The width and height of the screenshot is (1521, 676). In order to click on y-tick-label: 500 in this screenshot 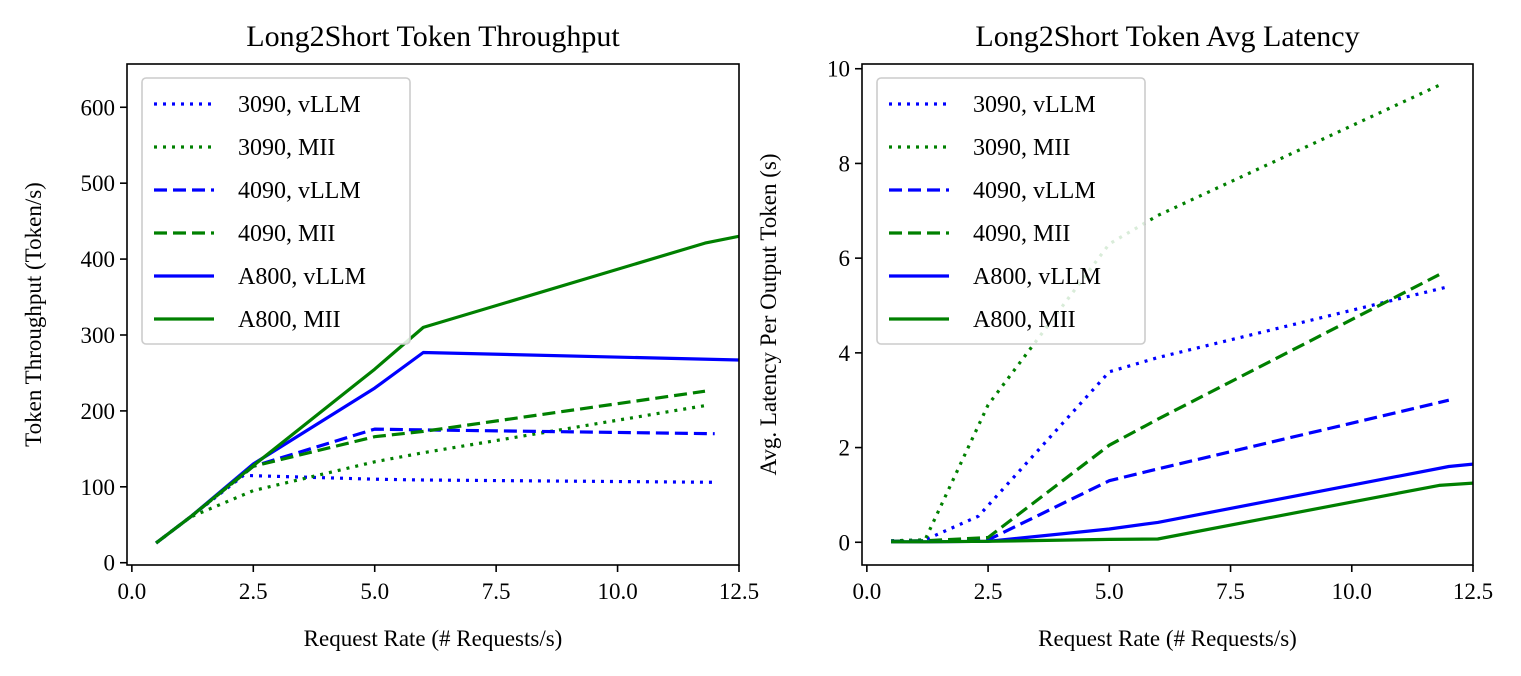, I will do `click(98, 183)`.